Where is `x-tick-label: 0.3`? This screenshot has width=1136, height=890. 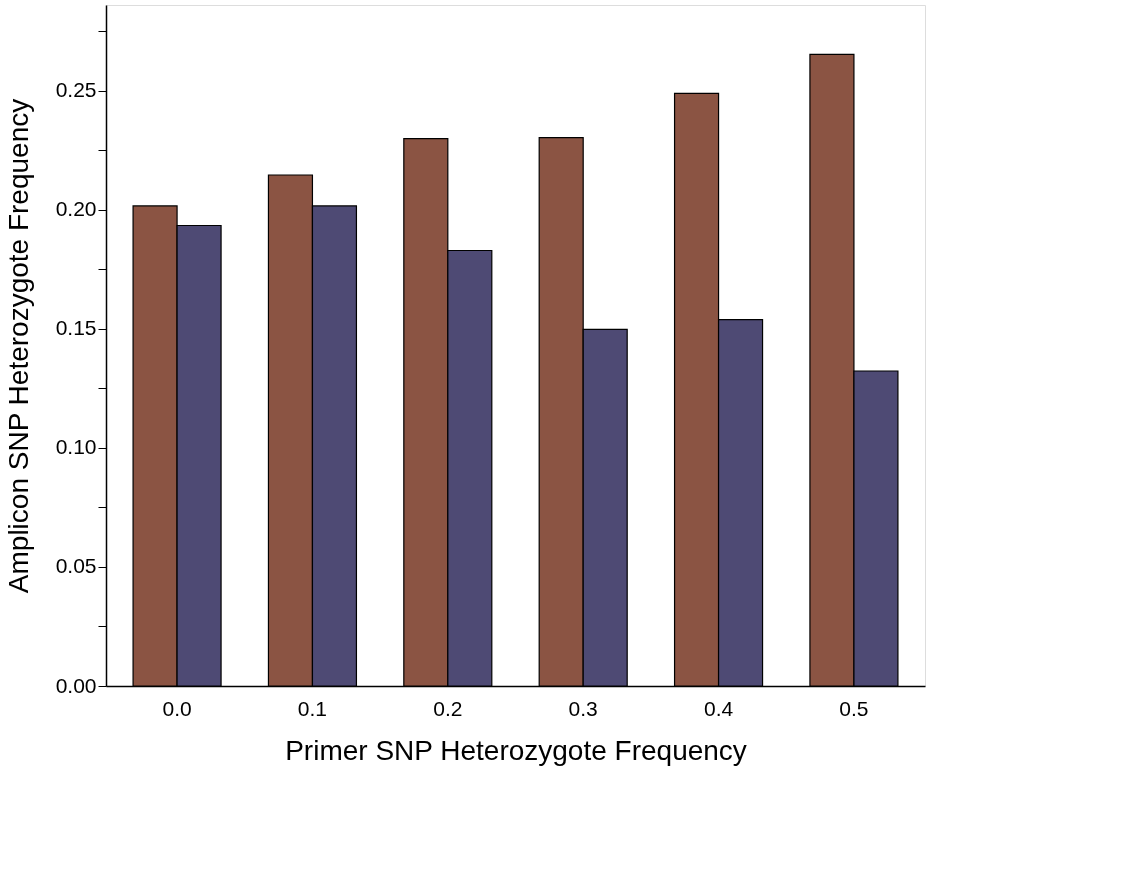 x-tick-label: 0.3 is located at coordinates (583, 708).